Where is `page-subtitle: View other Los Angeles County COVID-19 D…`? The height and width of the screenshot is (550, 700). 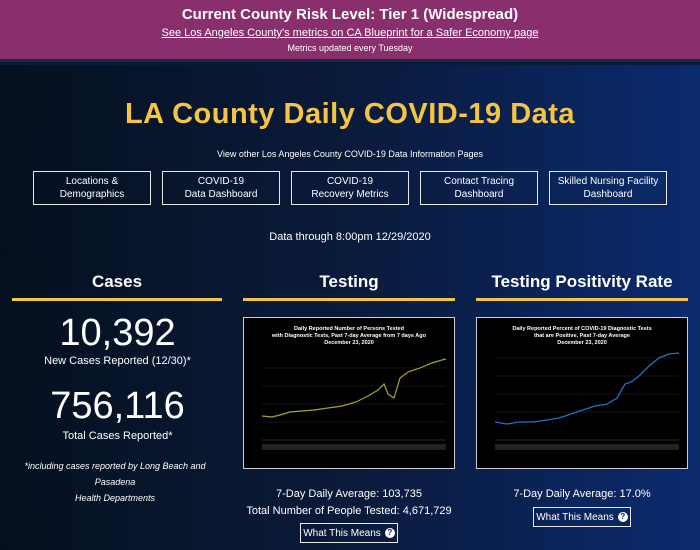
page-subtitle: View other Los Angeles County COVID-19 D… is located at coordinates (350, 154).